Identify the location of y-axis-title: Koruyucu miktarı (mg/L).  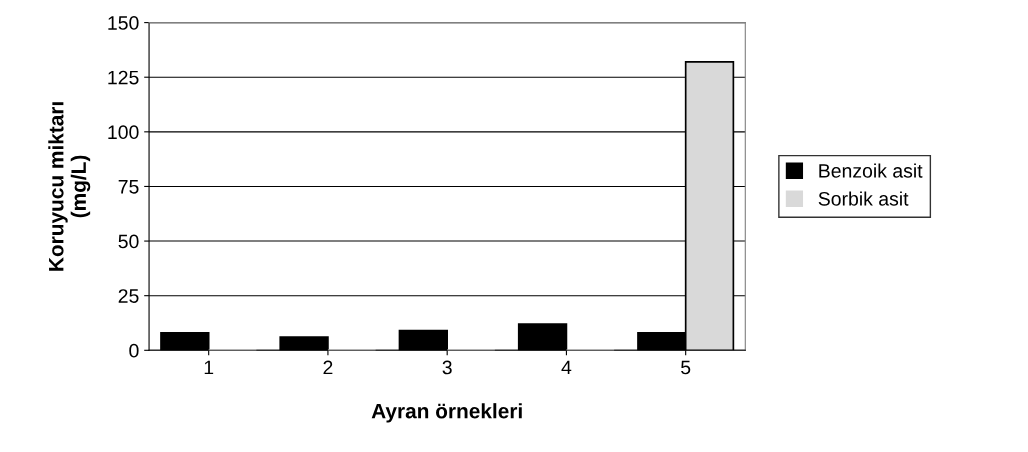
(69, 186).